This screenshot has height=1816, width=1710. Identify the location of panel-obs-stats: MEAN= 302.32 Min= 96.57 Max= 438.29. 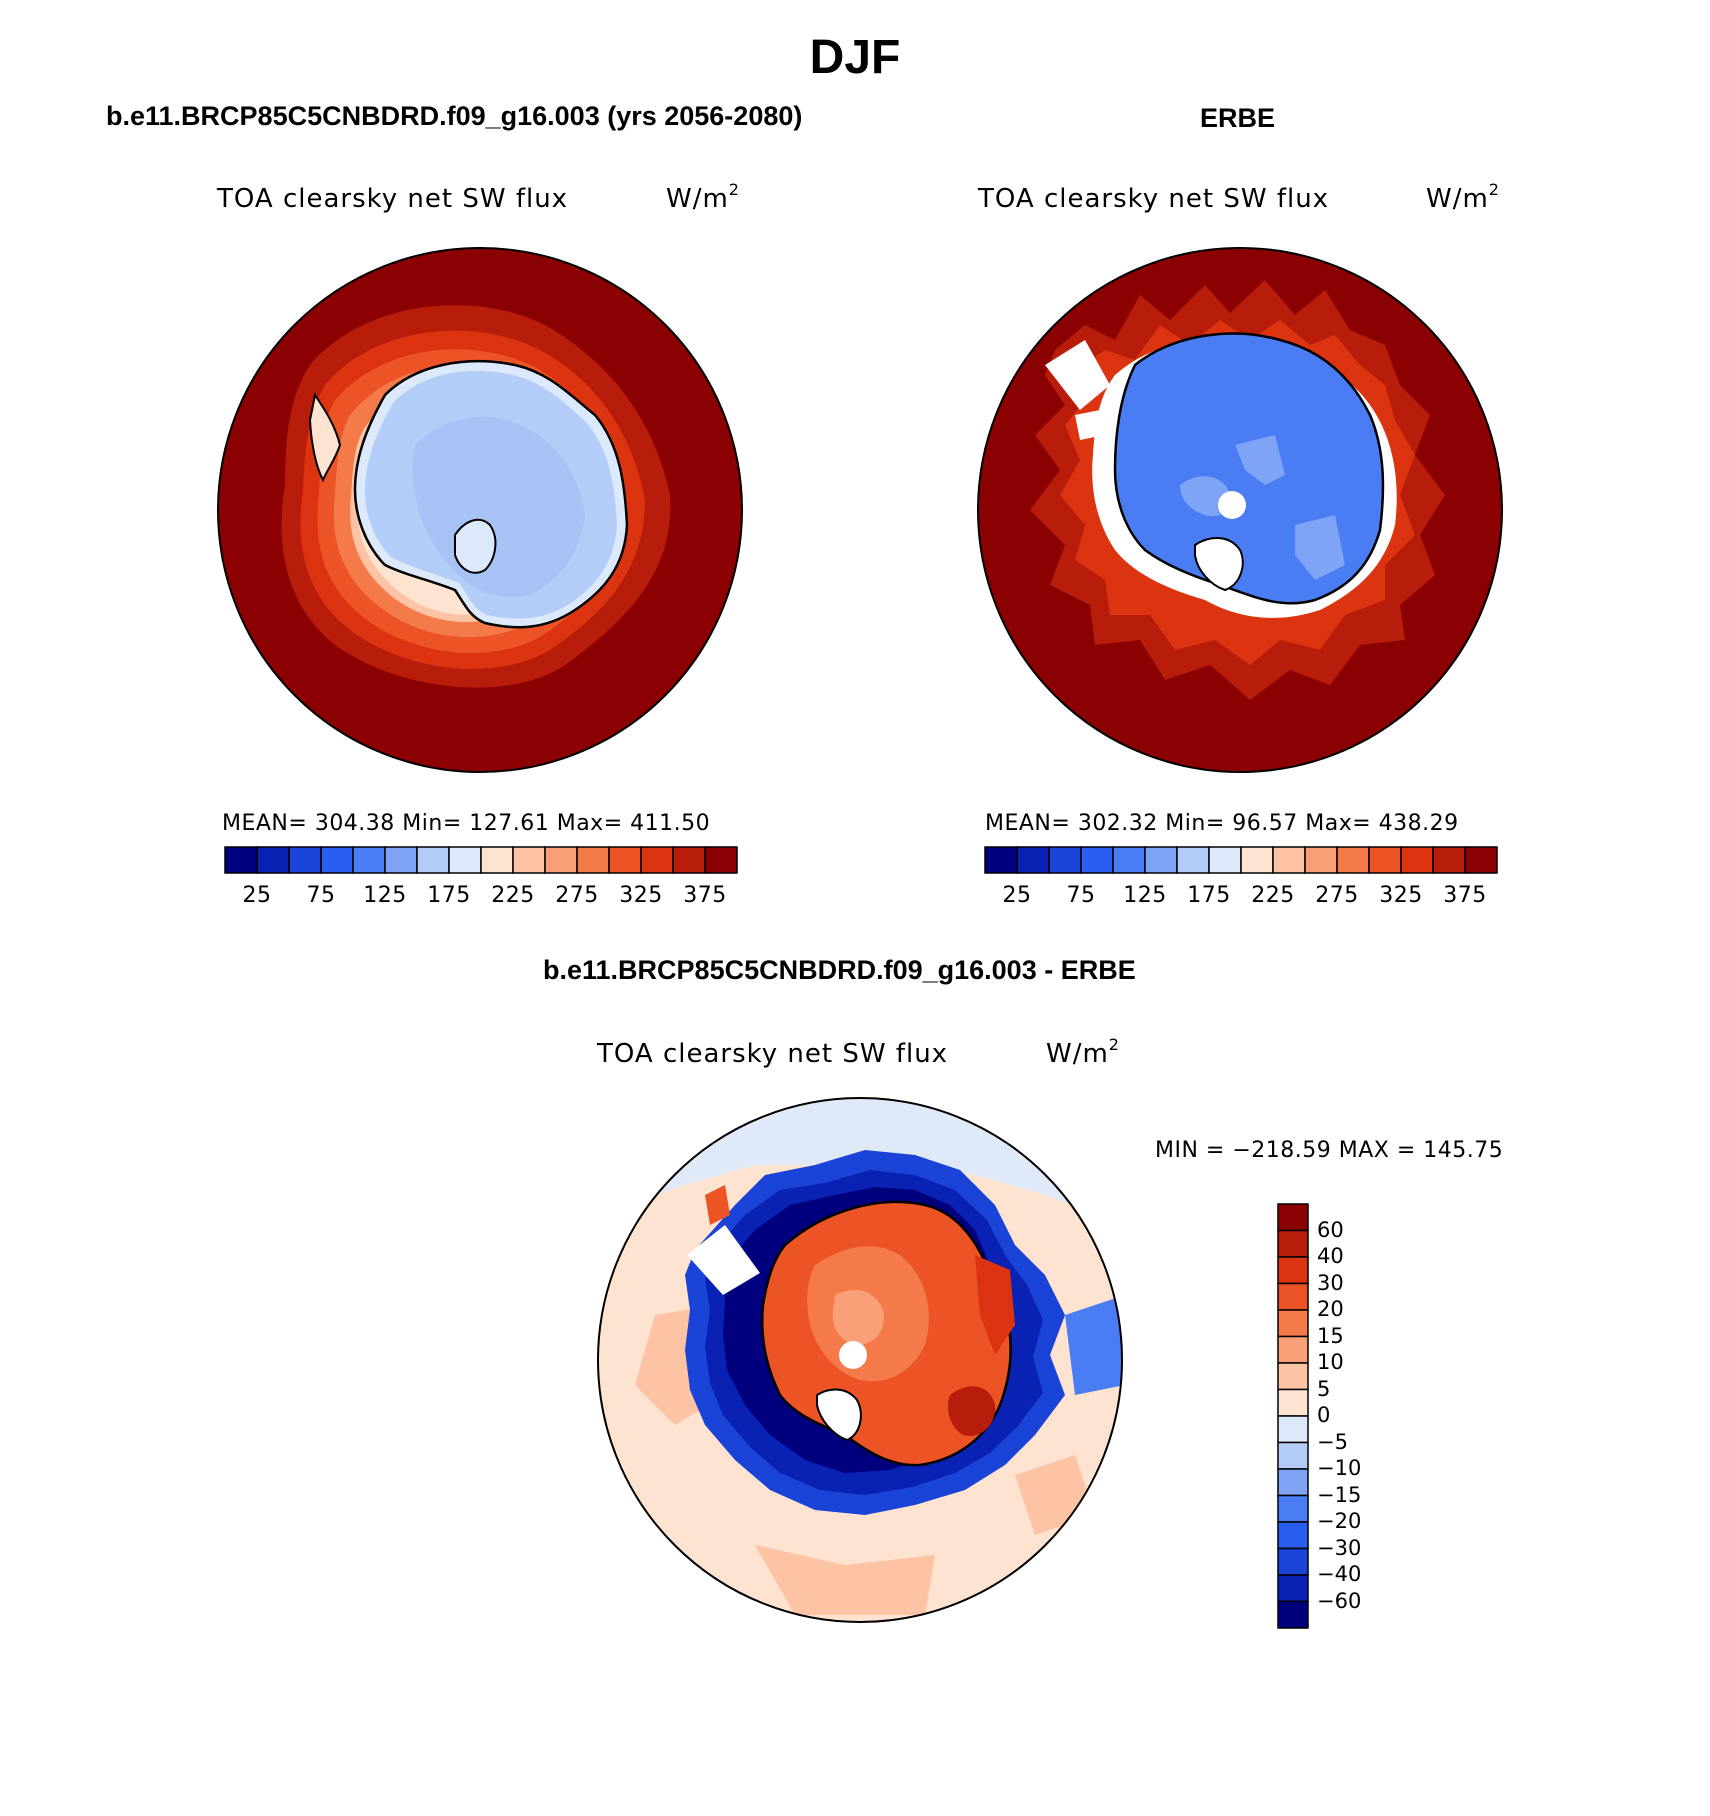
(1222, 823).